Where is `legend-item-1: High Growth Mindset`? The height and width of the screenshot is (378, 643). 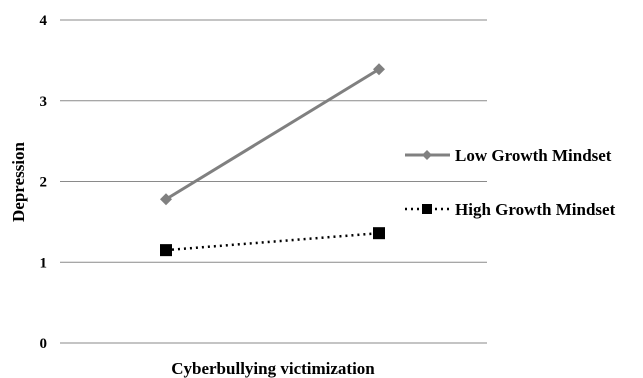
legend-item-1: High Growth Mindset is located at coordinates (510, 209).